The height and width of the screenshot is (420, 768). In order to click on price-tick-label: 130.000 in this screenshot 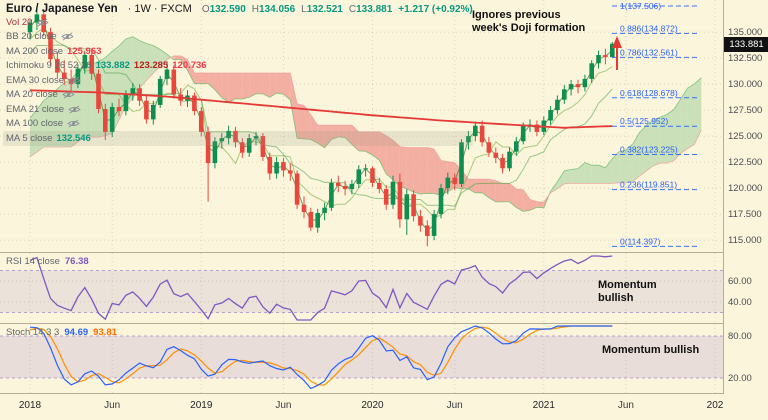, I will do `click(745, 85)`.